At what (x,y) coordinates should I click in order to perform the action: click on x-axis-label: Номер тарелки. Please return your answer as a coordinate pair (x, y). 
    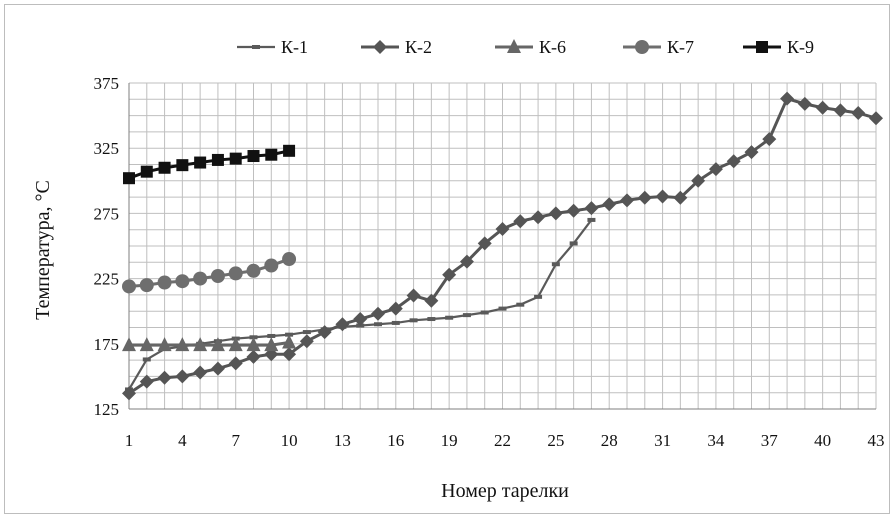
    Looking at the image, I should click on (505, 491).